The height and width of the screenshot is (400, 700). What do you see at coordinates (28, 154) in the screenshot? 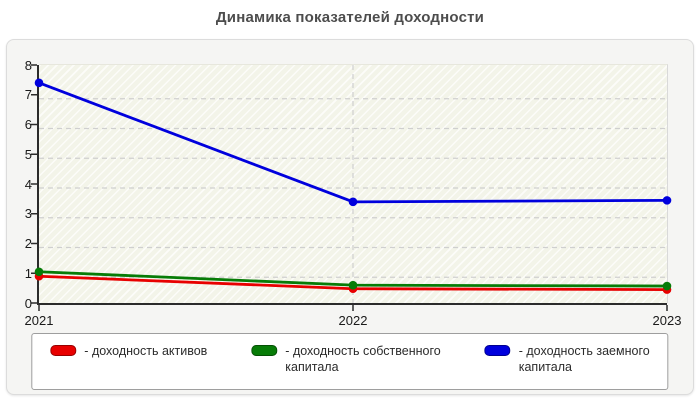
I see `y-axis-label: 5` at bounding box center [28, 154].